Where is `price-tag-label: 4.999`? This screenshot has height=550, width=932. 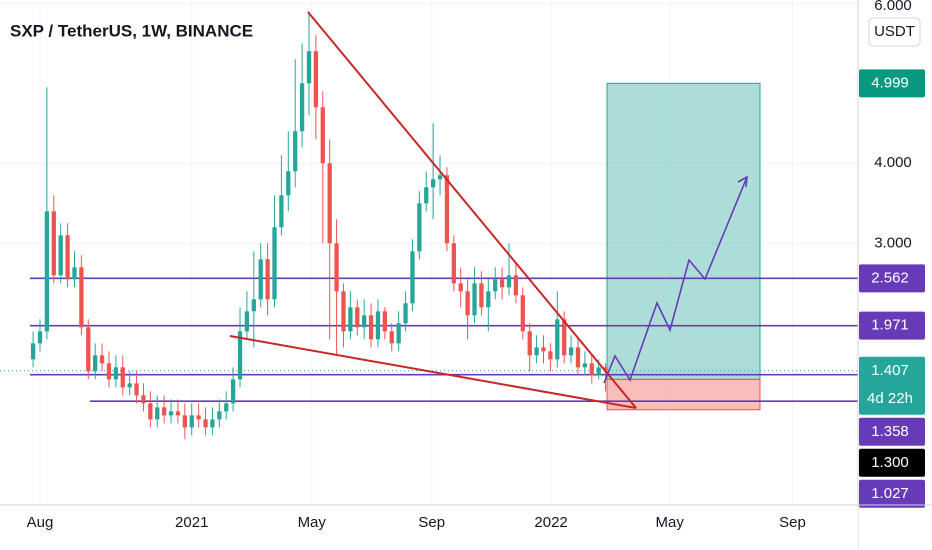 price-tag-label: 4.999 is located at coordinates (890, 82).